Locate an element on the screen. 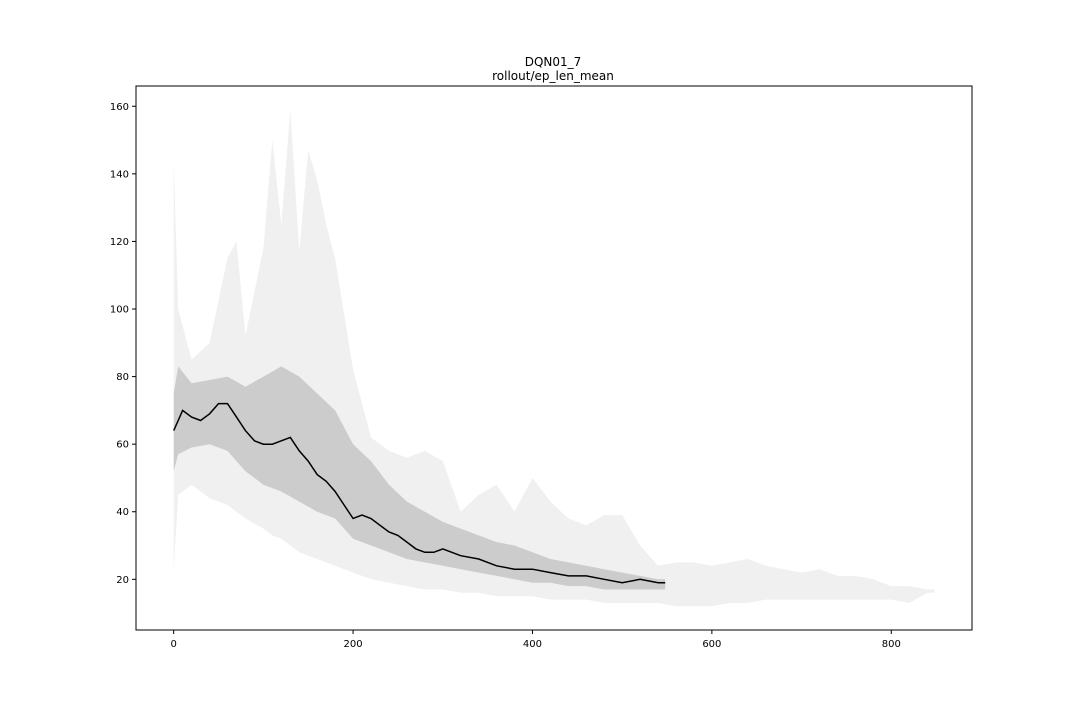  chart-subtitle: rollout/ep_len_mean is located at coordinates (553, 76).